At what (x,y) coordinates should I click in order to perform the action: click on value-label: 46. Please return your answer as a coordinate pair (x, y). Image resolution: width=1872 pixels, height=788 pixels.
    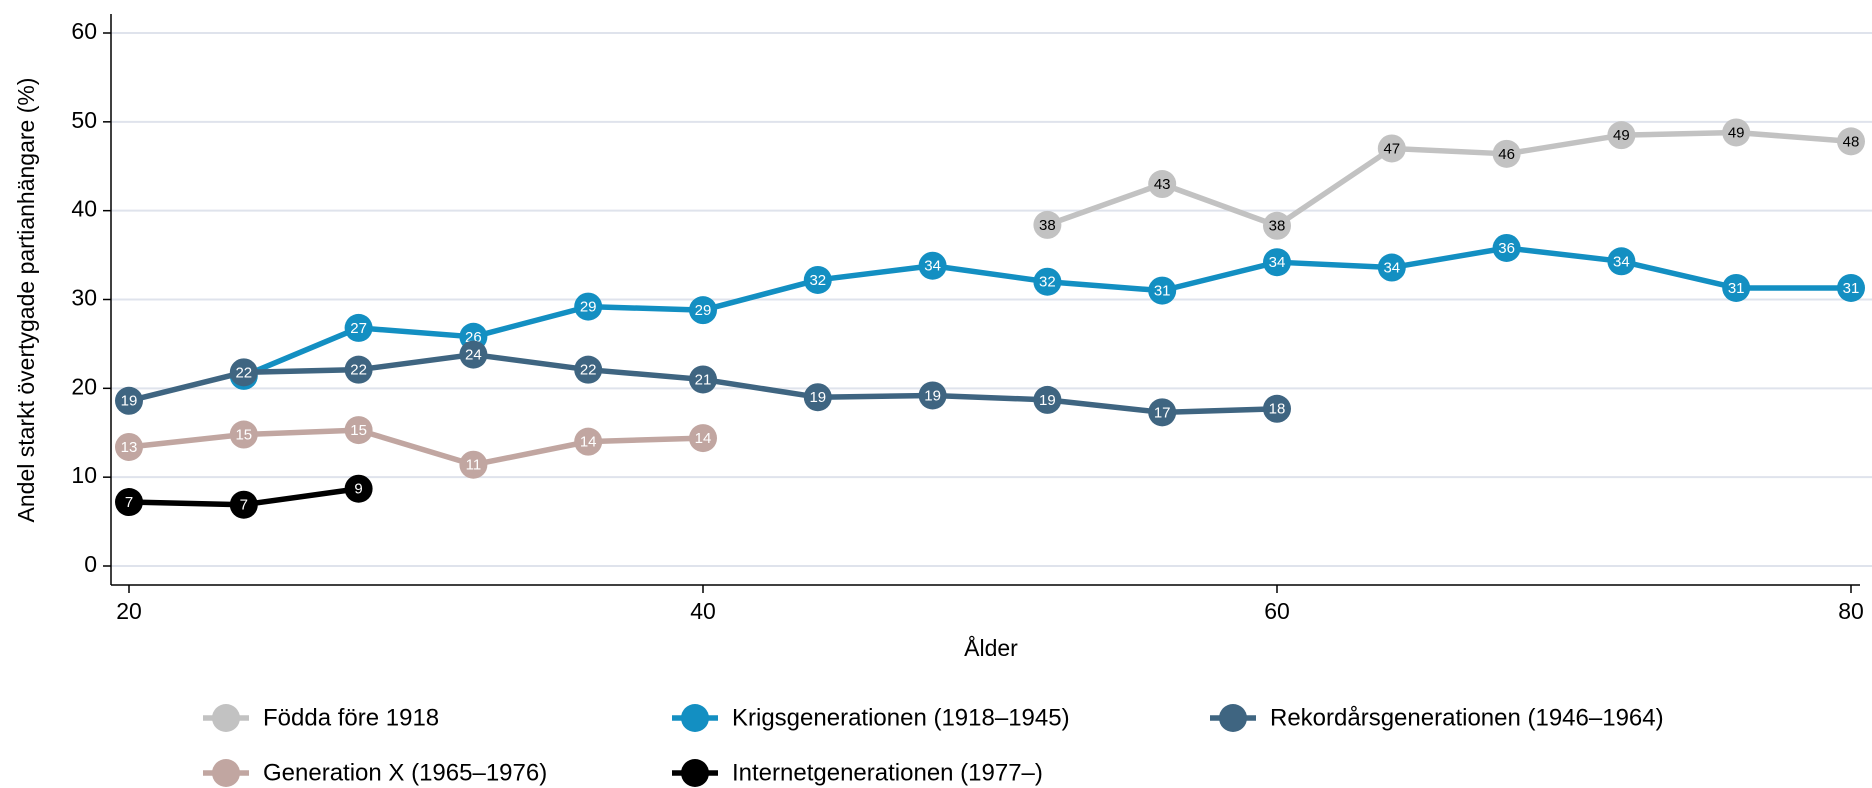
    Looking at the image, I should click on (1506, 154).